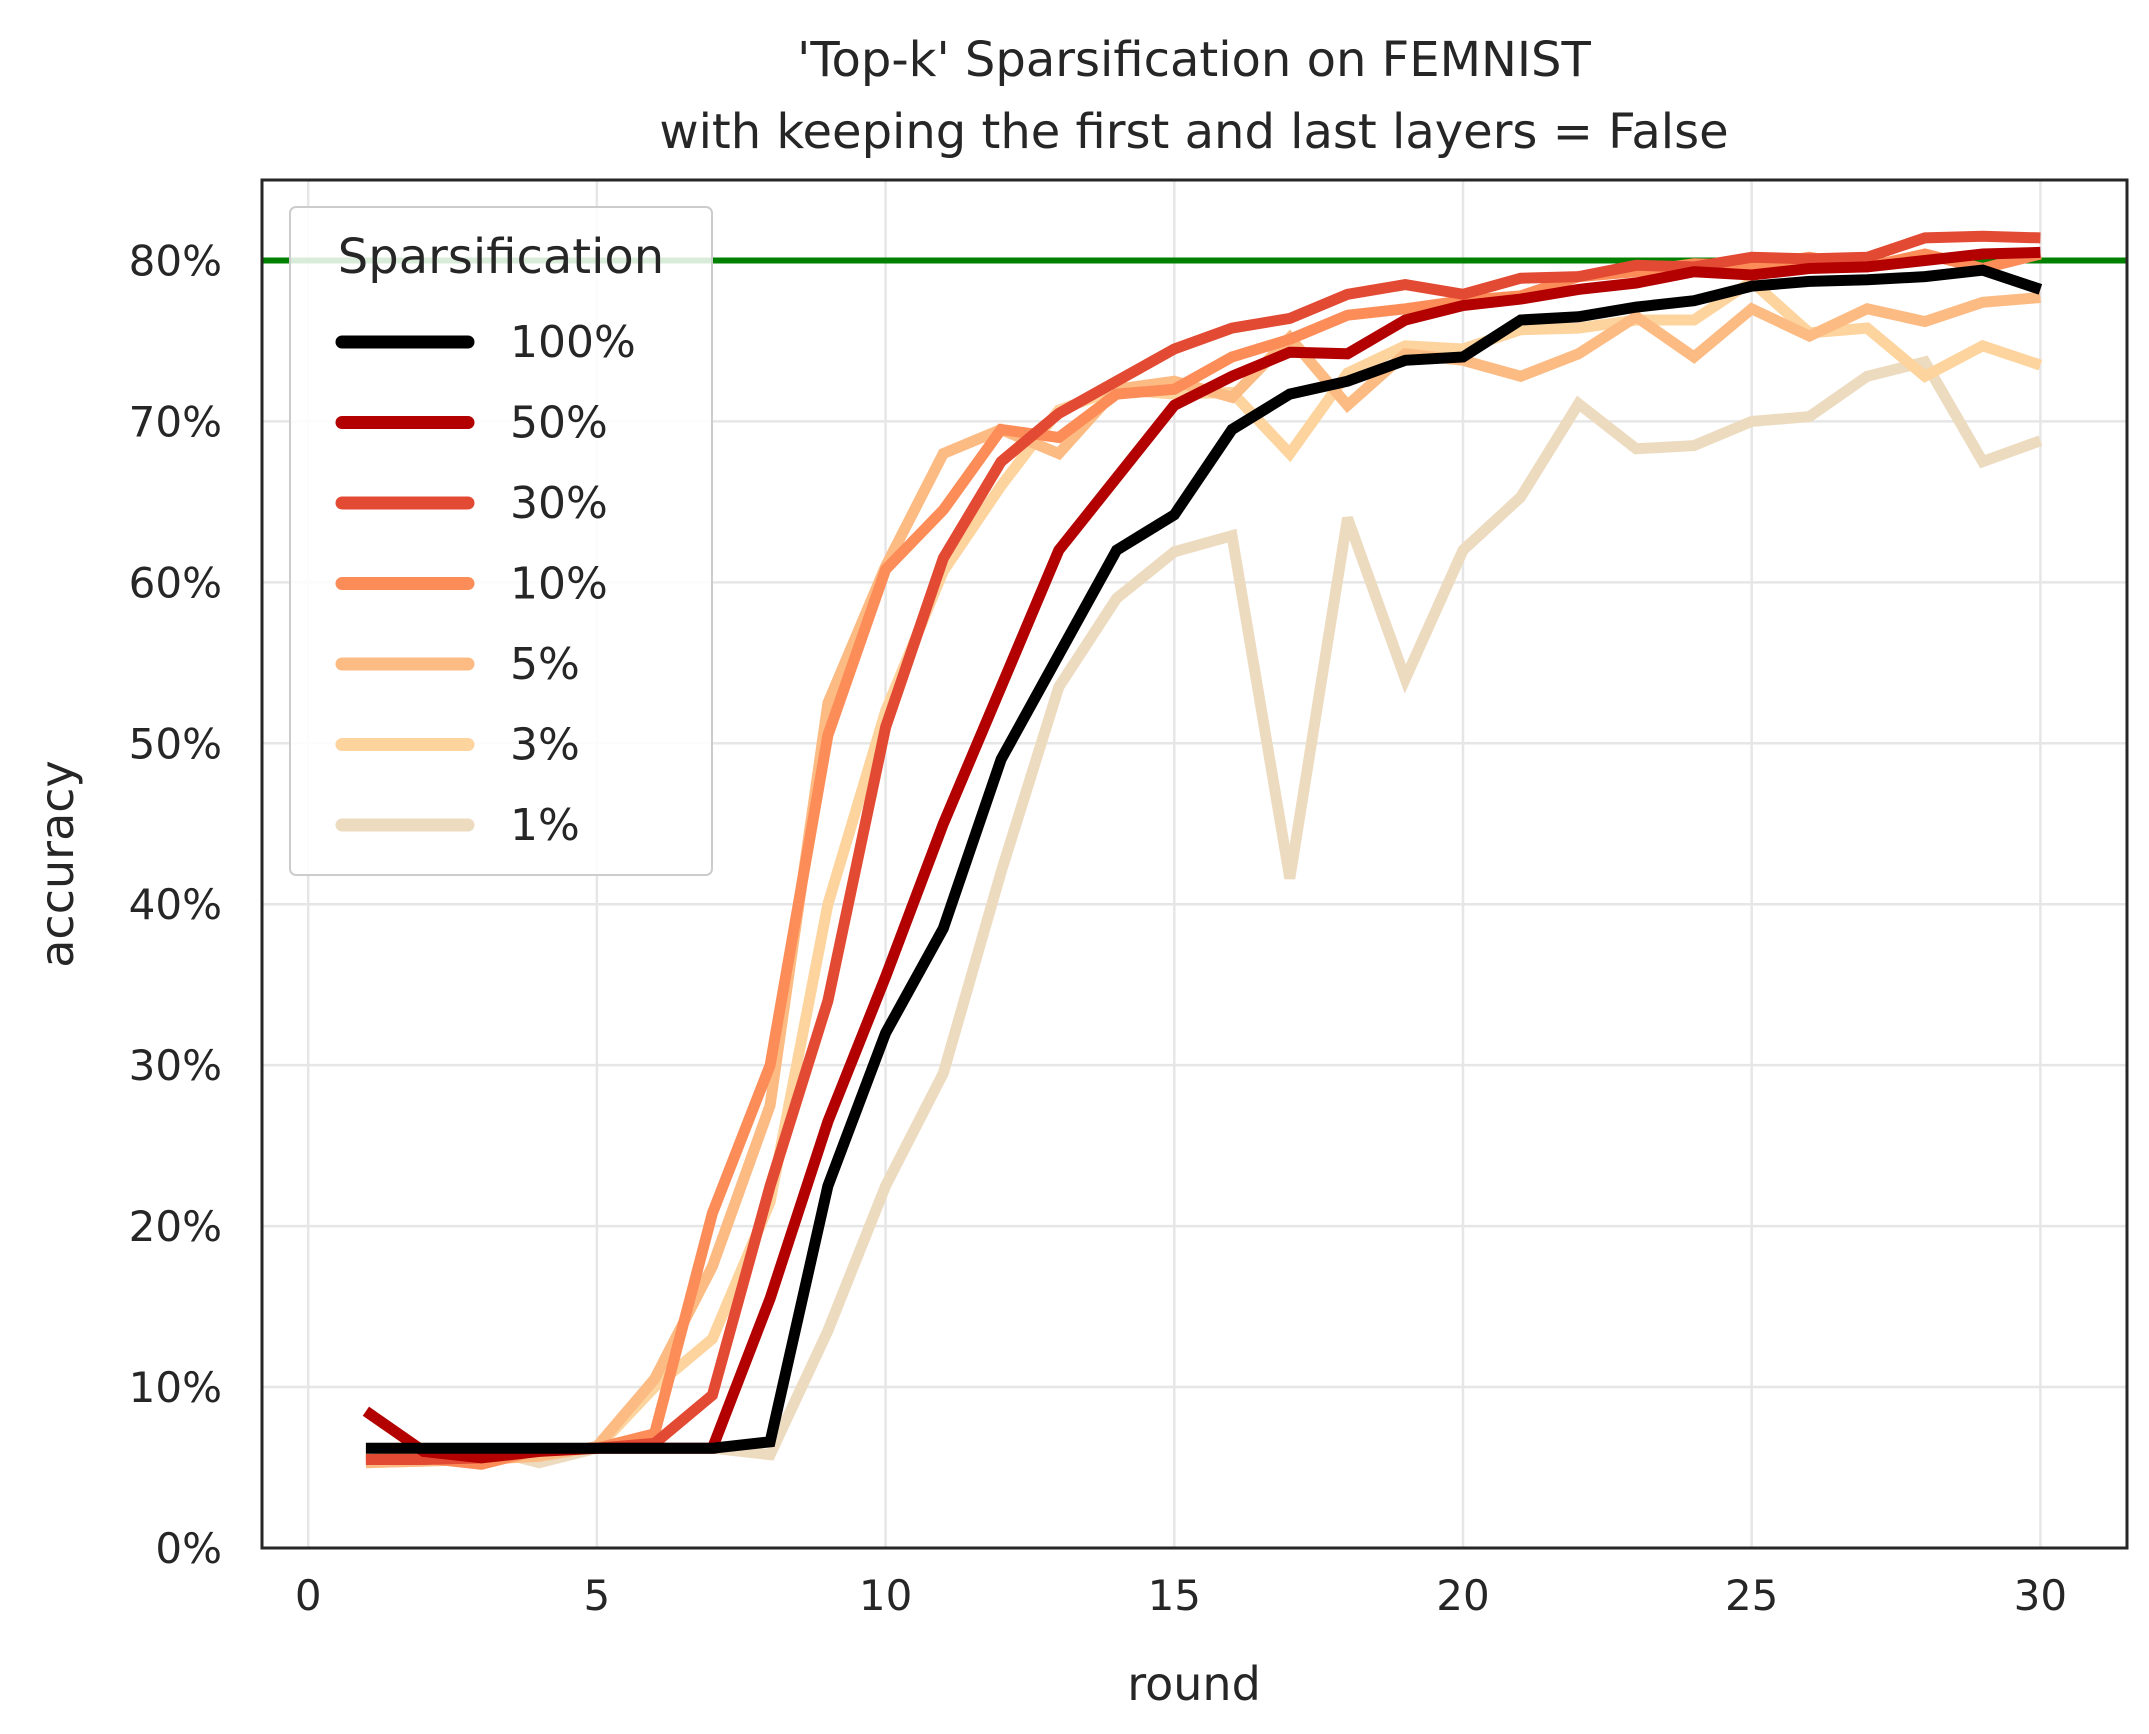  What do you see at coordinates (1194, 60) in the screenshot?
I see `chart-title-line-1: 'Top-k' Sparsification on FEMNIST` at bounding box center [1194, 60].